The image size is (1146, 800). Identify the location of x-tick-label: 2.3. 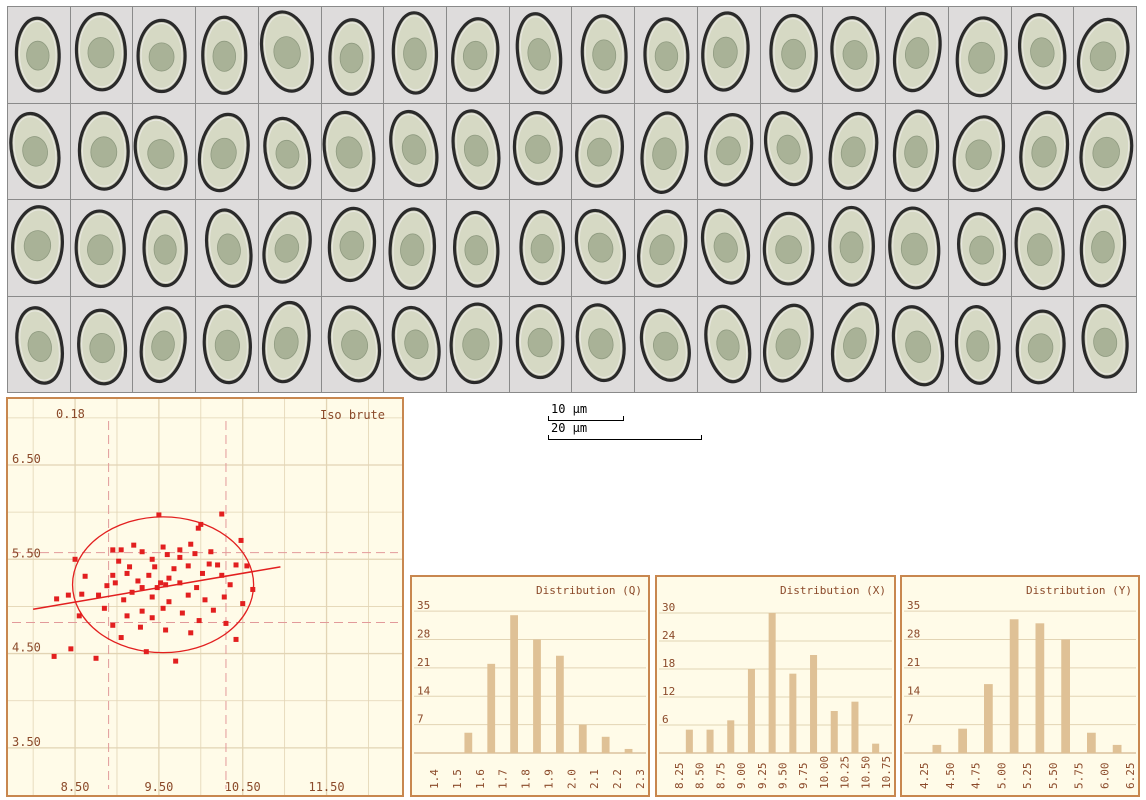
(640, 779).